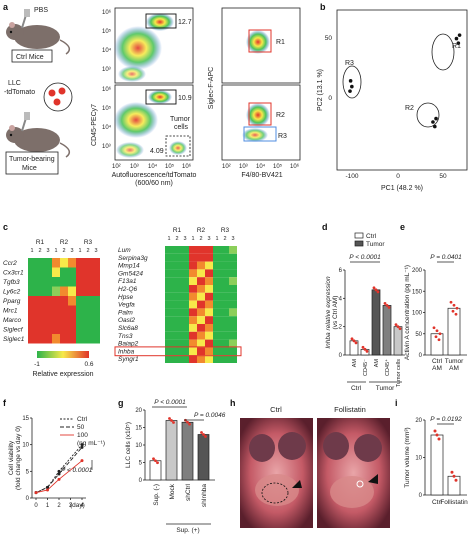 This screenshot has height=537, width=474. What do you see at coordinates (172, 491) in the screenshot?
I see `category-label: Mock` at bounding box center [172, 491].